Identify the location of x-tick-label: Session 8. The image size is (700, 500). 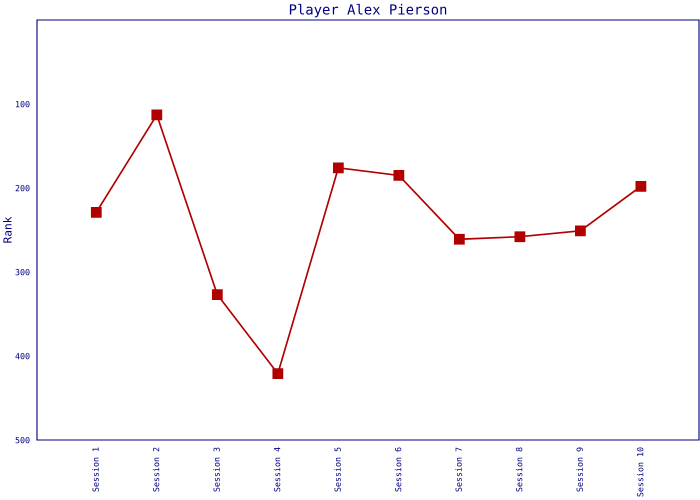
(519, 469).